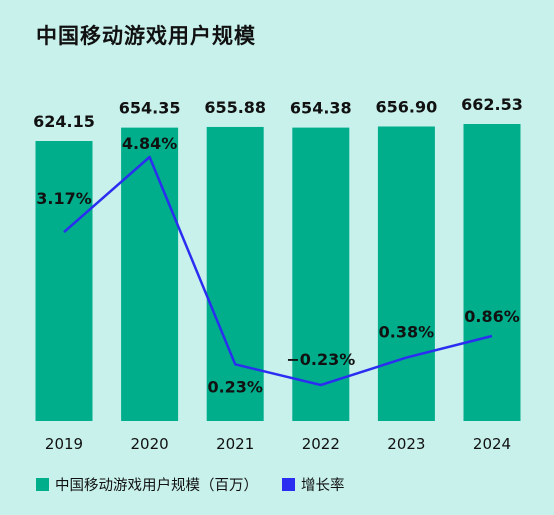 This screenshot has height=515, width=554. What do you see at coordinates (235, 444) in the screenshot?
I see `x-tick-label-2021: 2021` at bounding box center [235, 444].